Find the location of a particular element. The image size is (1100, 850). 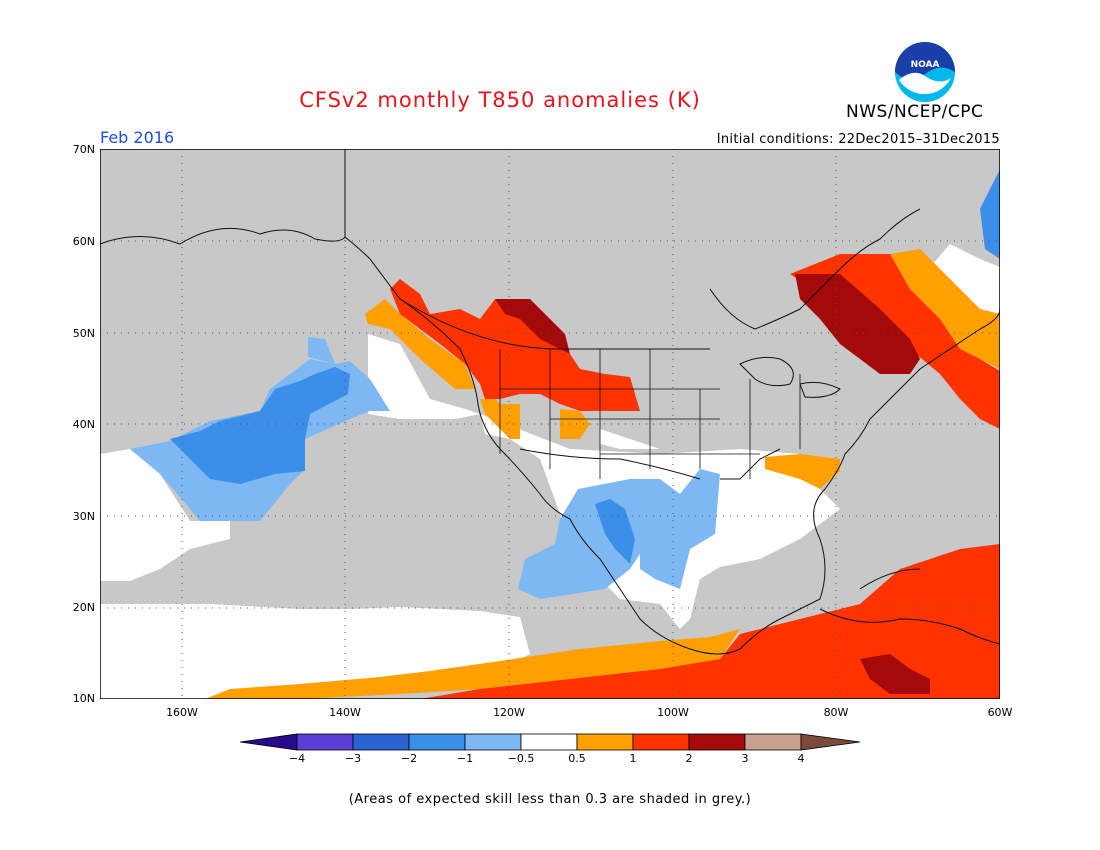

colorbar-label: −2 is located at coordinates (409, 758).